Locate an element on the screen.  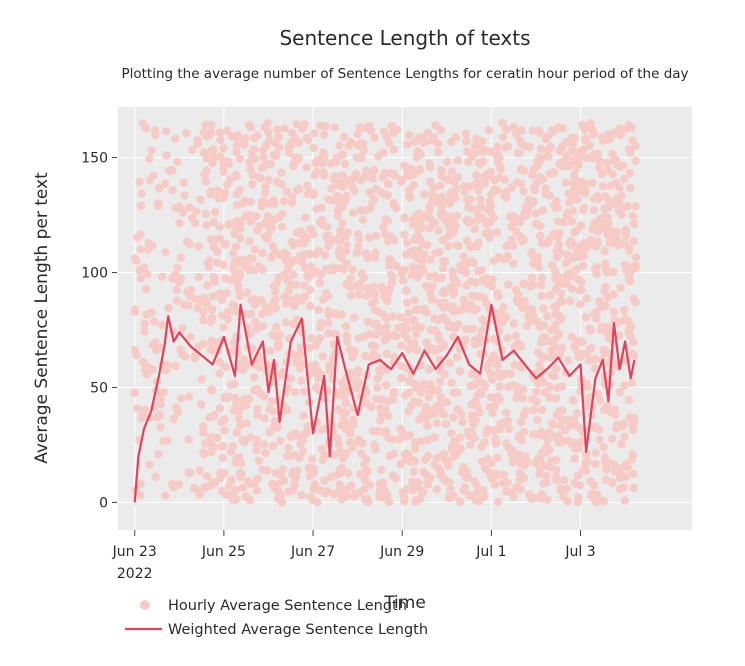
legend-item-hourly: Hourly Average Sentence Length is located at coordinates (273, 606).